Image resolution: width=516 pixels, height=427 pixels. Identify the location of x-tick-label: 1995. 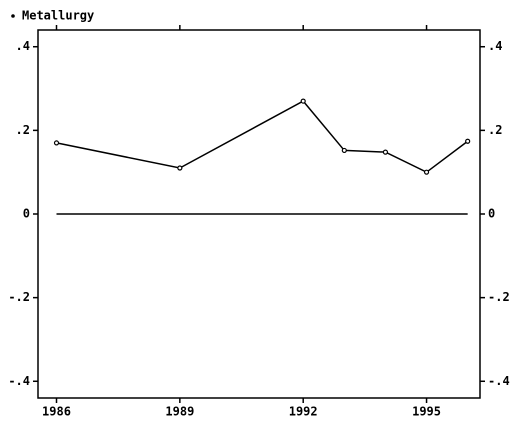
(426, 412).